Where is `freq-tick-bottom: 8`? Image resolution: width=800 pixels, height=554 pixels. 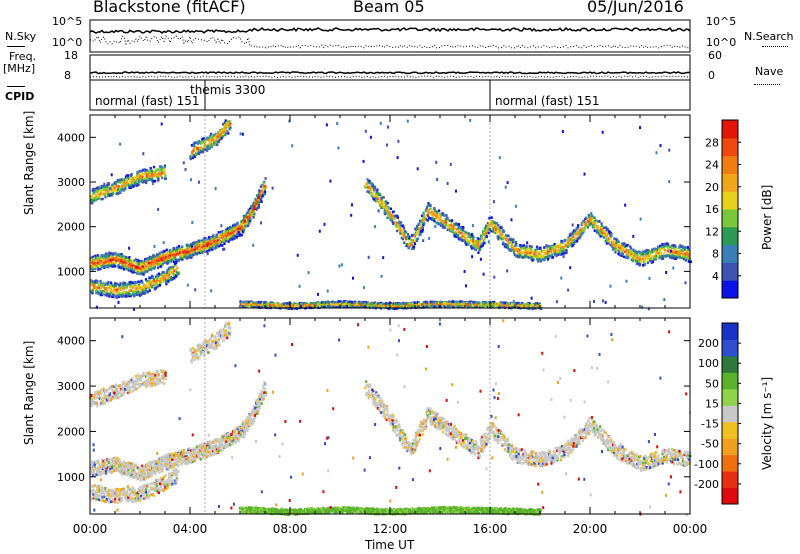
freq-tick-bottom: 8 is located at coordinates (67, 75).